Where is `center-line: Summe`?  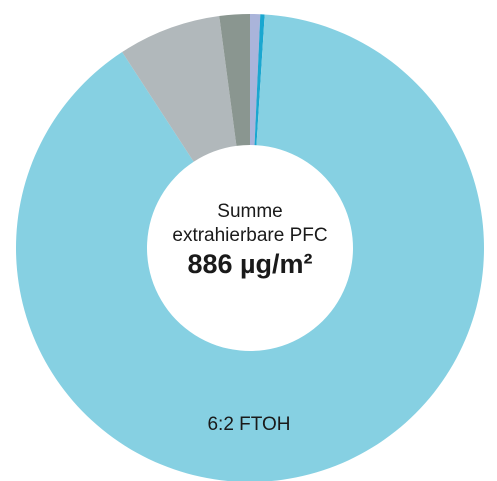 center-line: Summe is located at coordinates (249, 211).